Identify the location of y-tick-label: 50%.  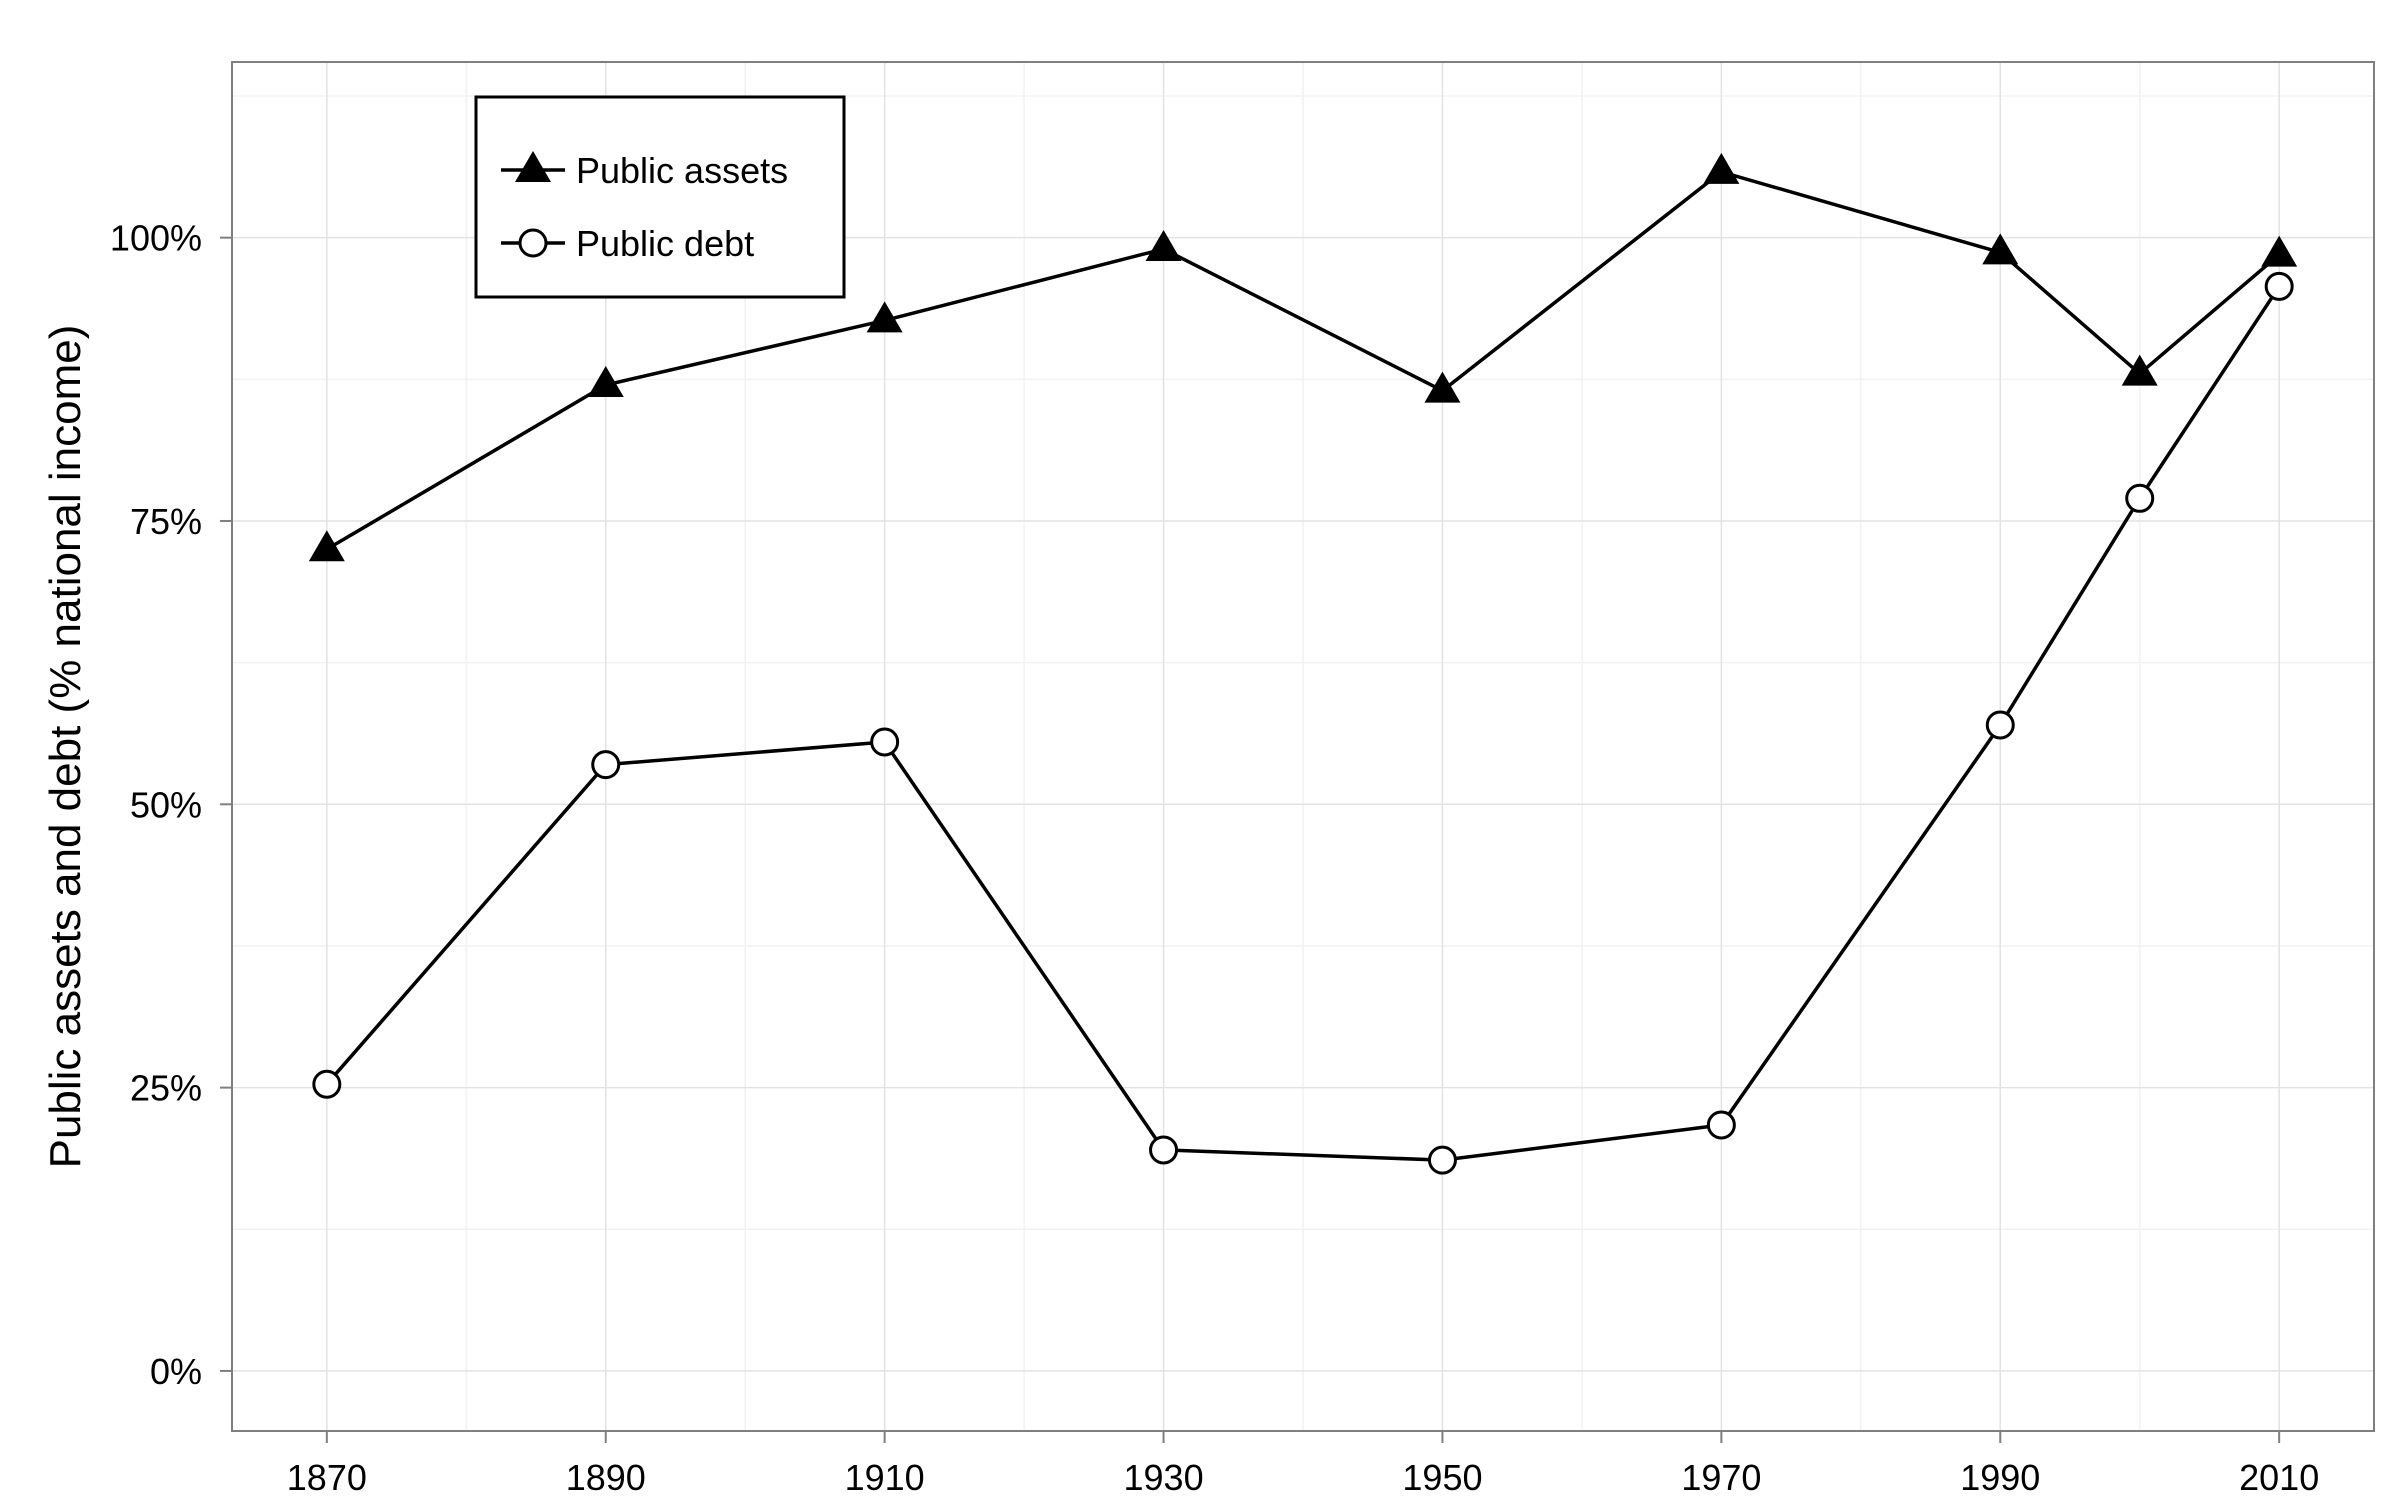
(166, 804).